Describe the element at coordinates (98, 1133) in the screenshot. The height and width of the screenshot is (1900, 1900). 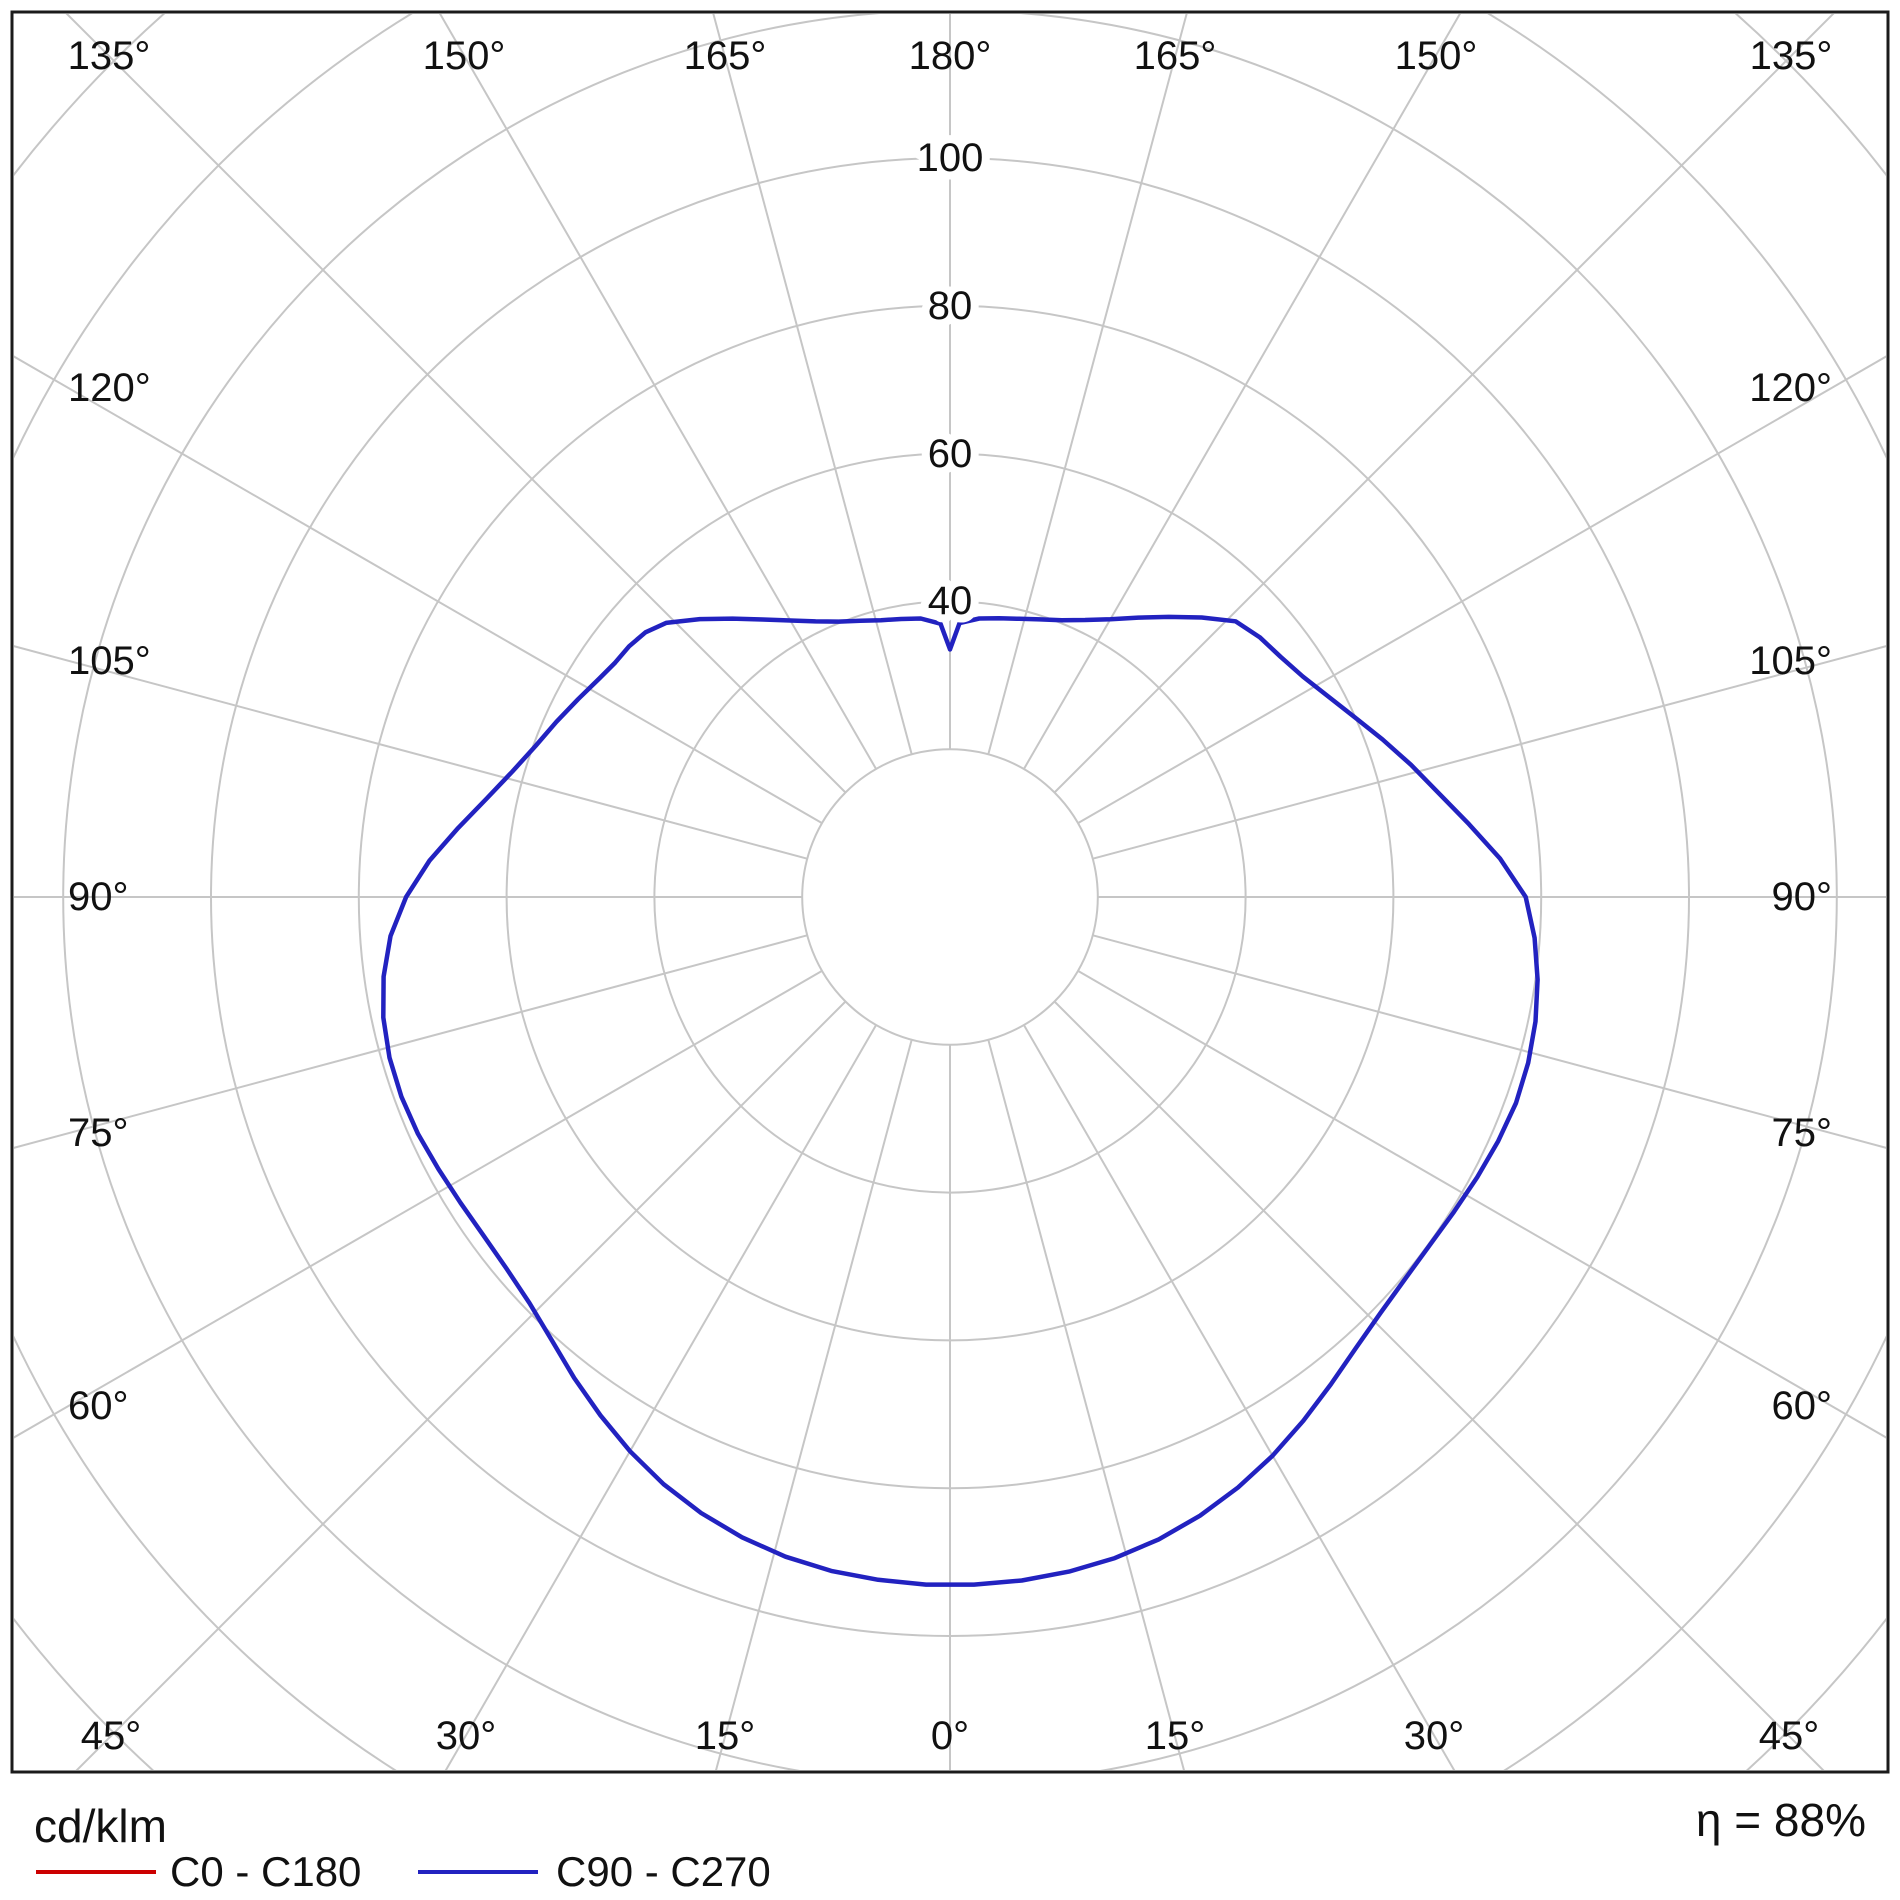
I see `angle-label-75-left: 75°` at that location.